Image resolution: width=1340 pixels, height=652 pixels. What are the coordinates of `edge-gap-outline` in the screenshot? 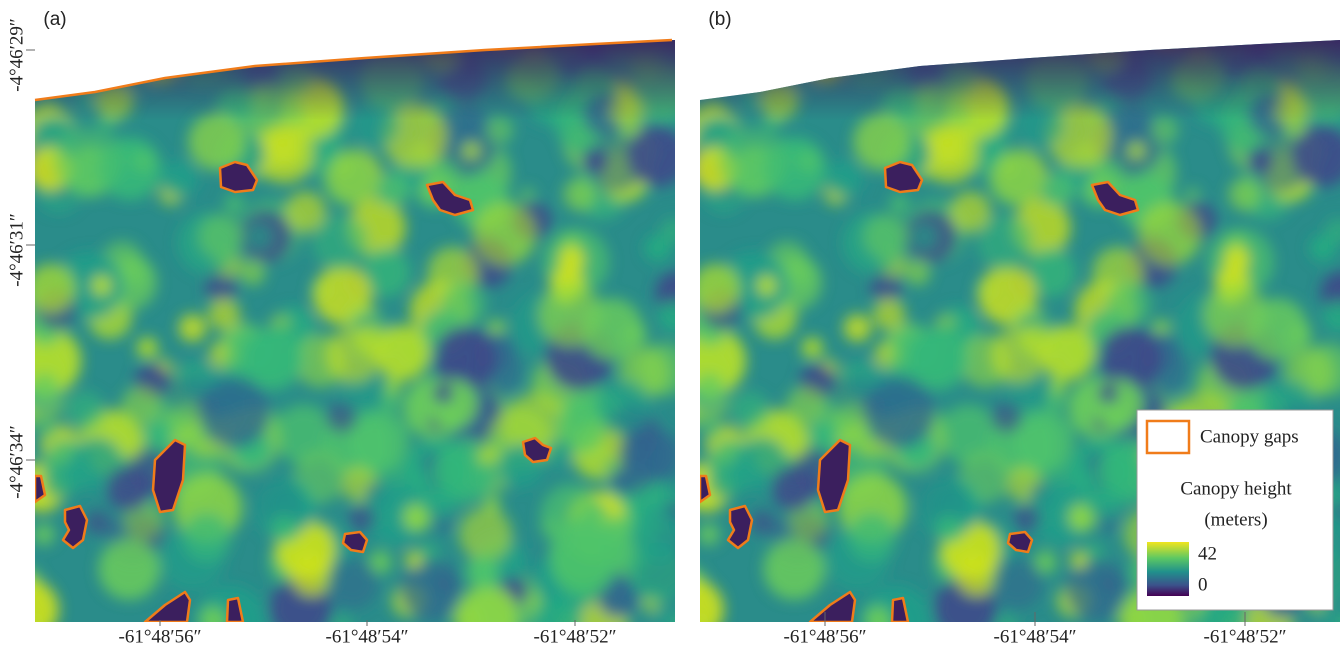 It's located at (353, 70).